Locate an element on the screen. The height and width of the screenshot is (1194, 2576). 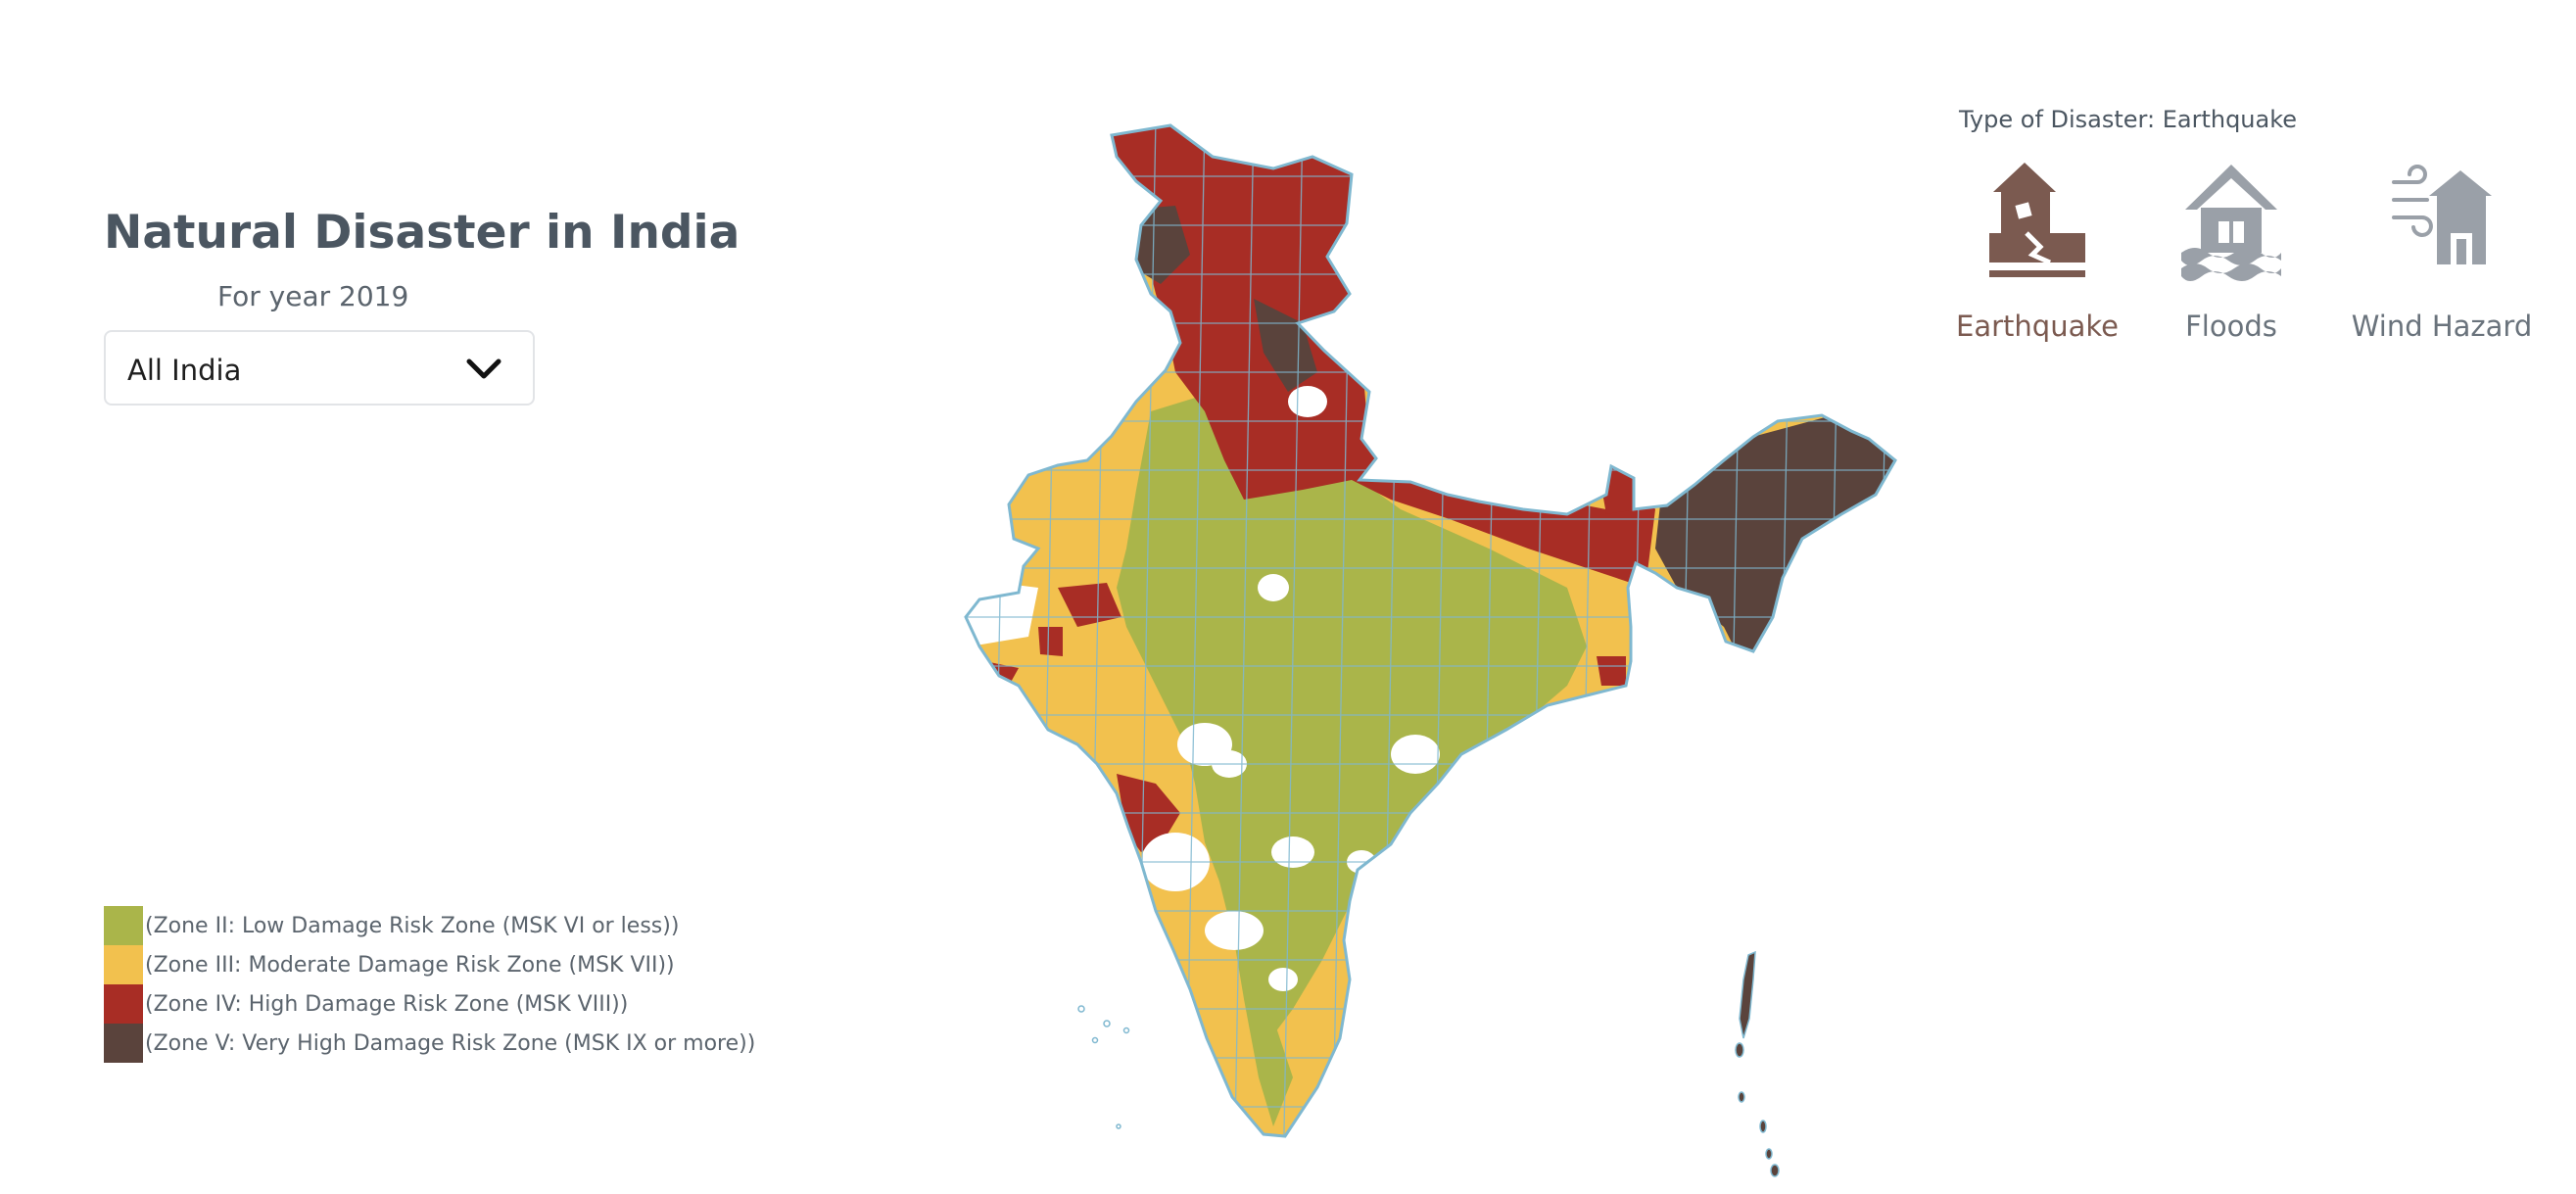
disaster-option-floods: Floods is located at coordinates (2231, 250).